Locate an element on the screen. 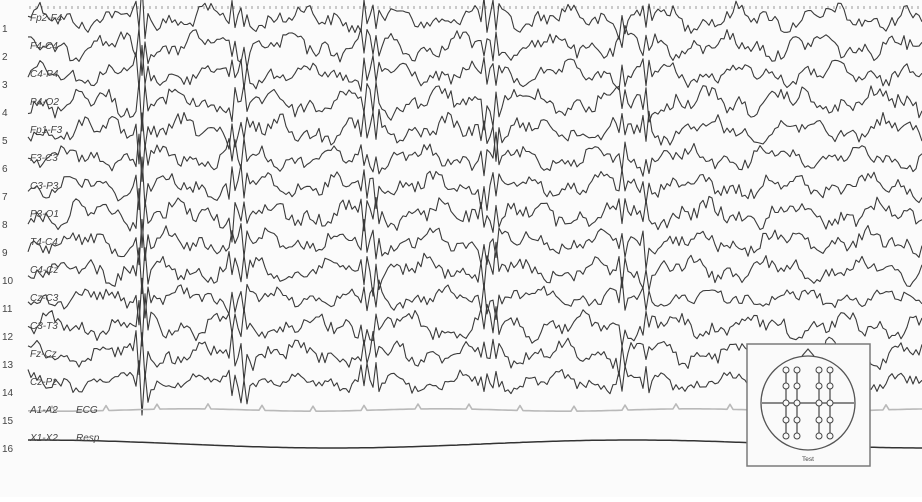  channel-label: P4-O2 is located at coordinates (44, 102).